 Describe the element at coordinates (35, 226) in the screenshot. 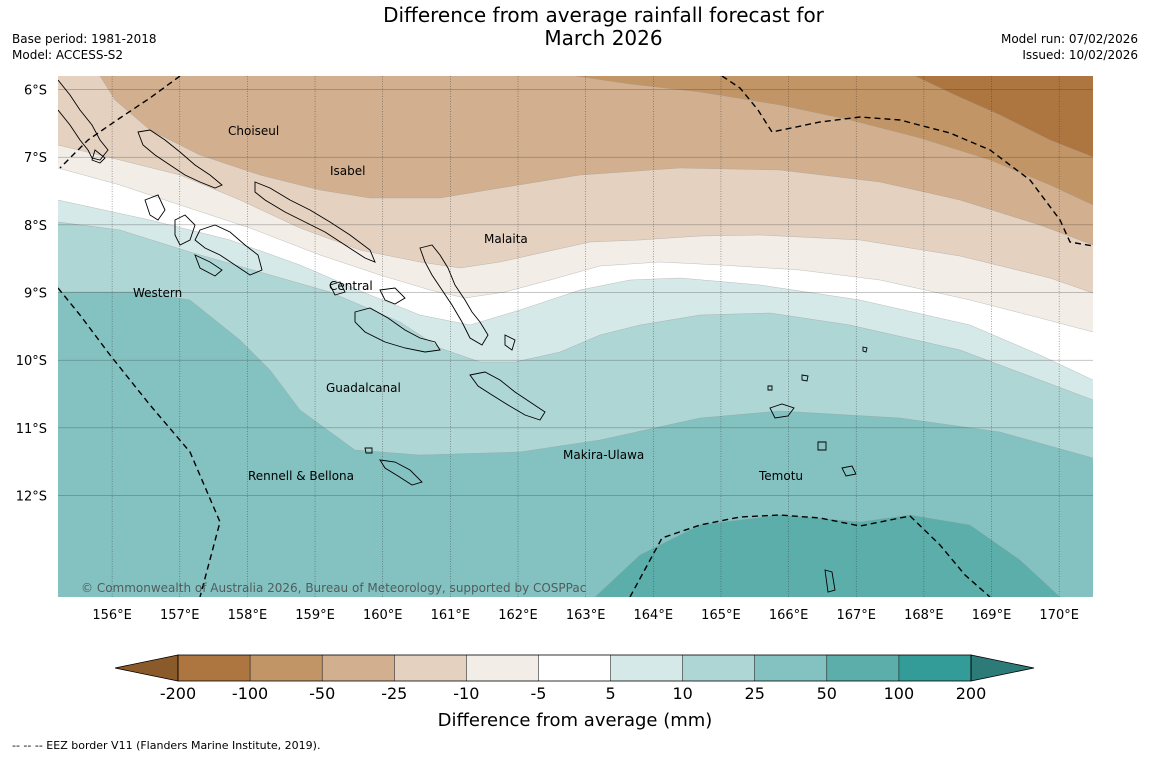

I see `lat-label: 8°S` at that location.